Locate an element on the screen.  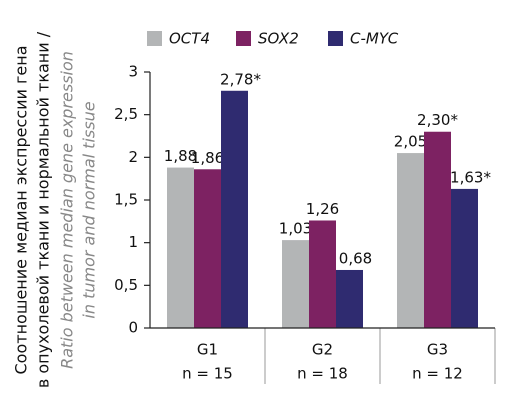
y-tick-label: 1 is located at coordinates (133, 242).